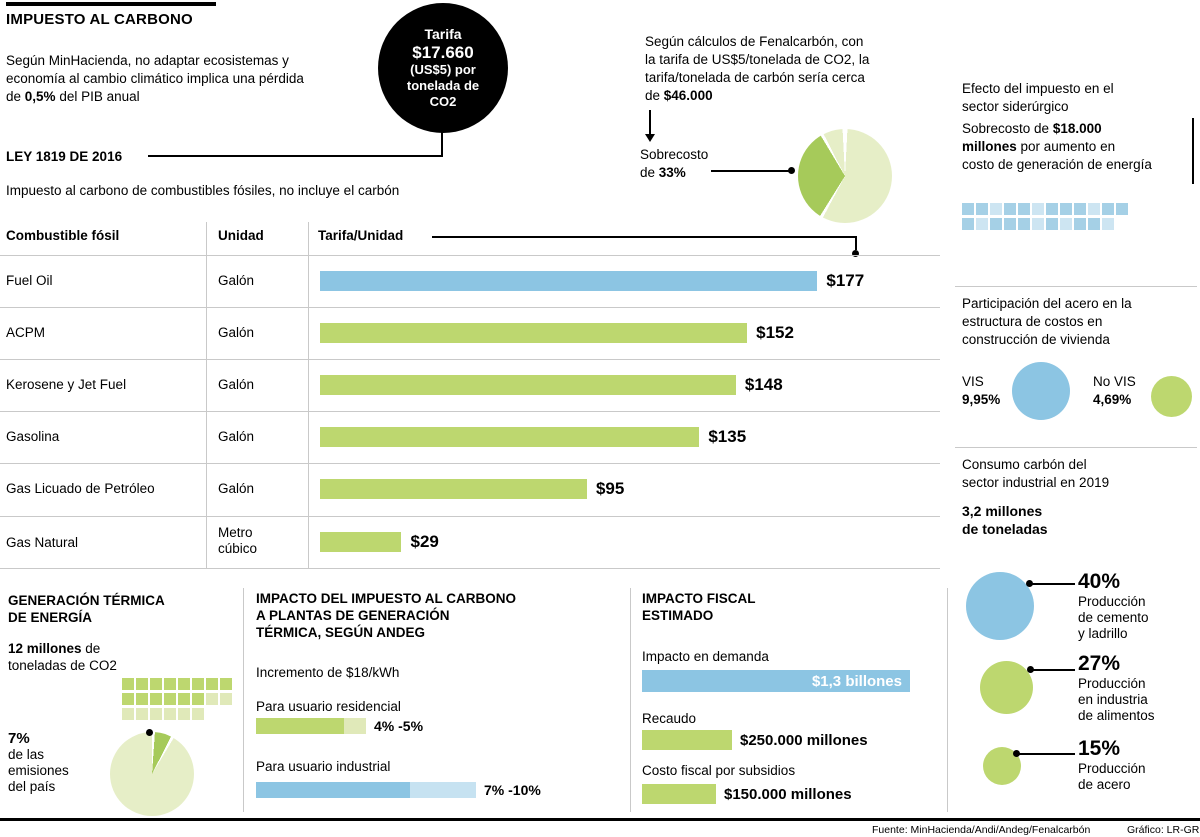 The height and width of the screenshot is (837, 1200). I want to click on sobrecosto-label: Sobrecosto de 33%, so click(685, 164).